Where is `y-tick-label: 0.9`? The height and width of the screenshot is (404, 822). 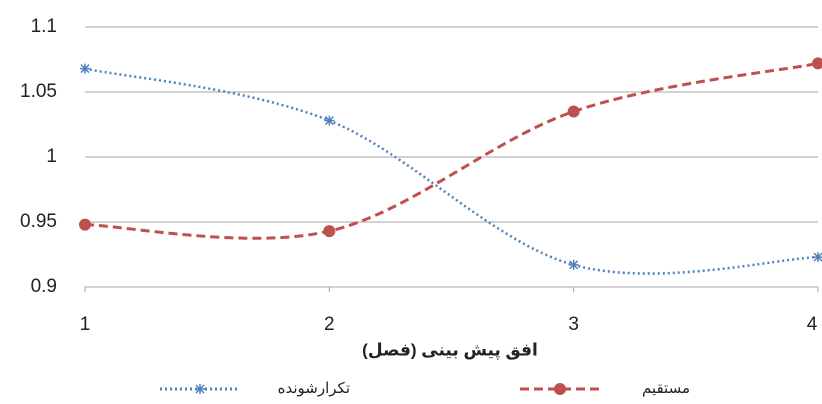
y-tick-label: 0.9 is located at coordinates (44, 286).